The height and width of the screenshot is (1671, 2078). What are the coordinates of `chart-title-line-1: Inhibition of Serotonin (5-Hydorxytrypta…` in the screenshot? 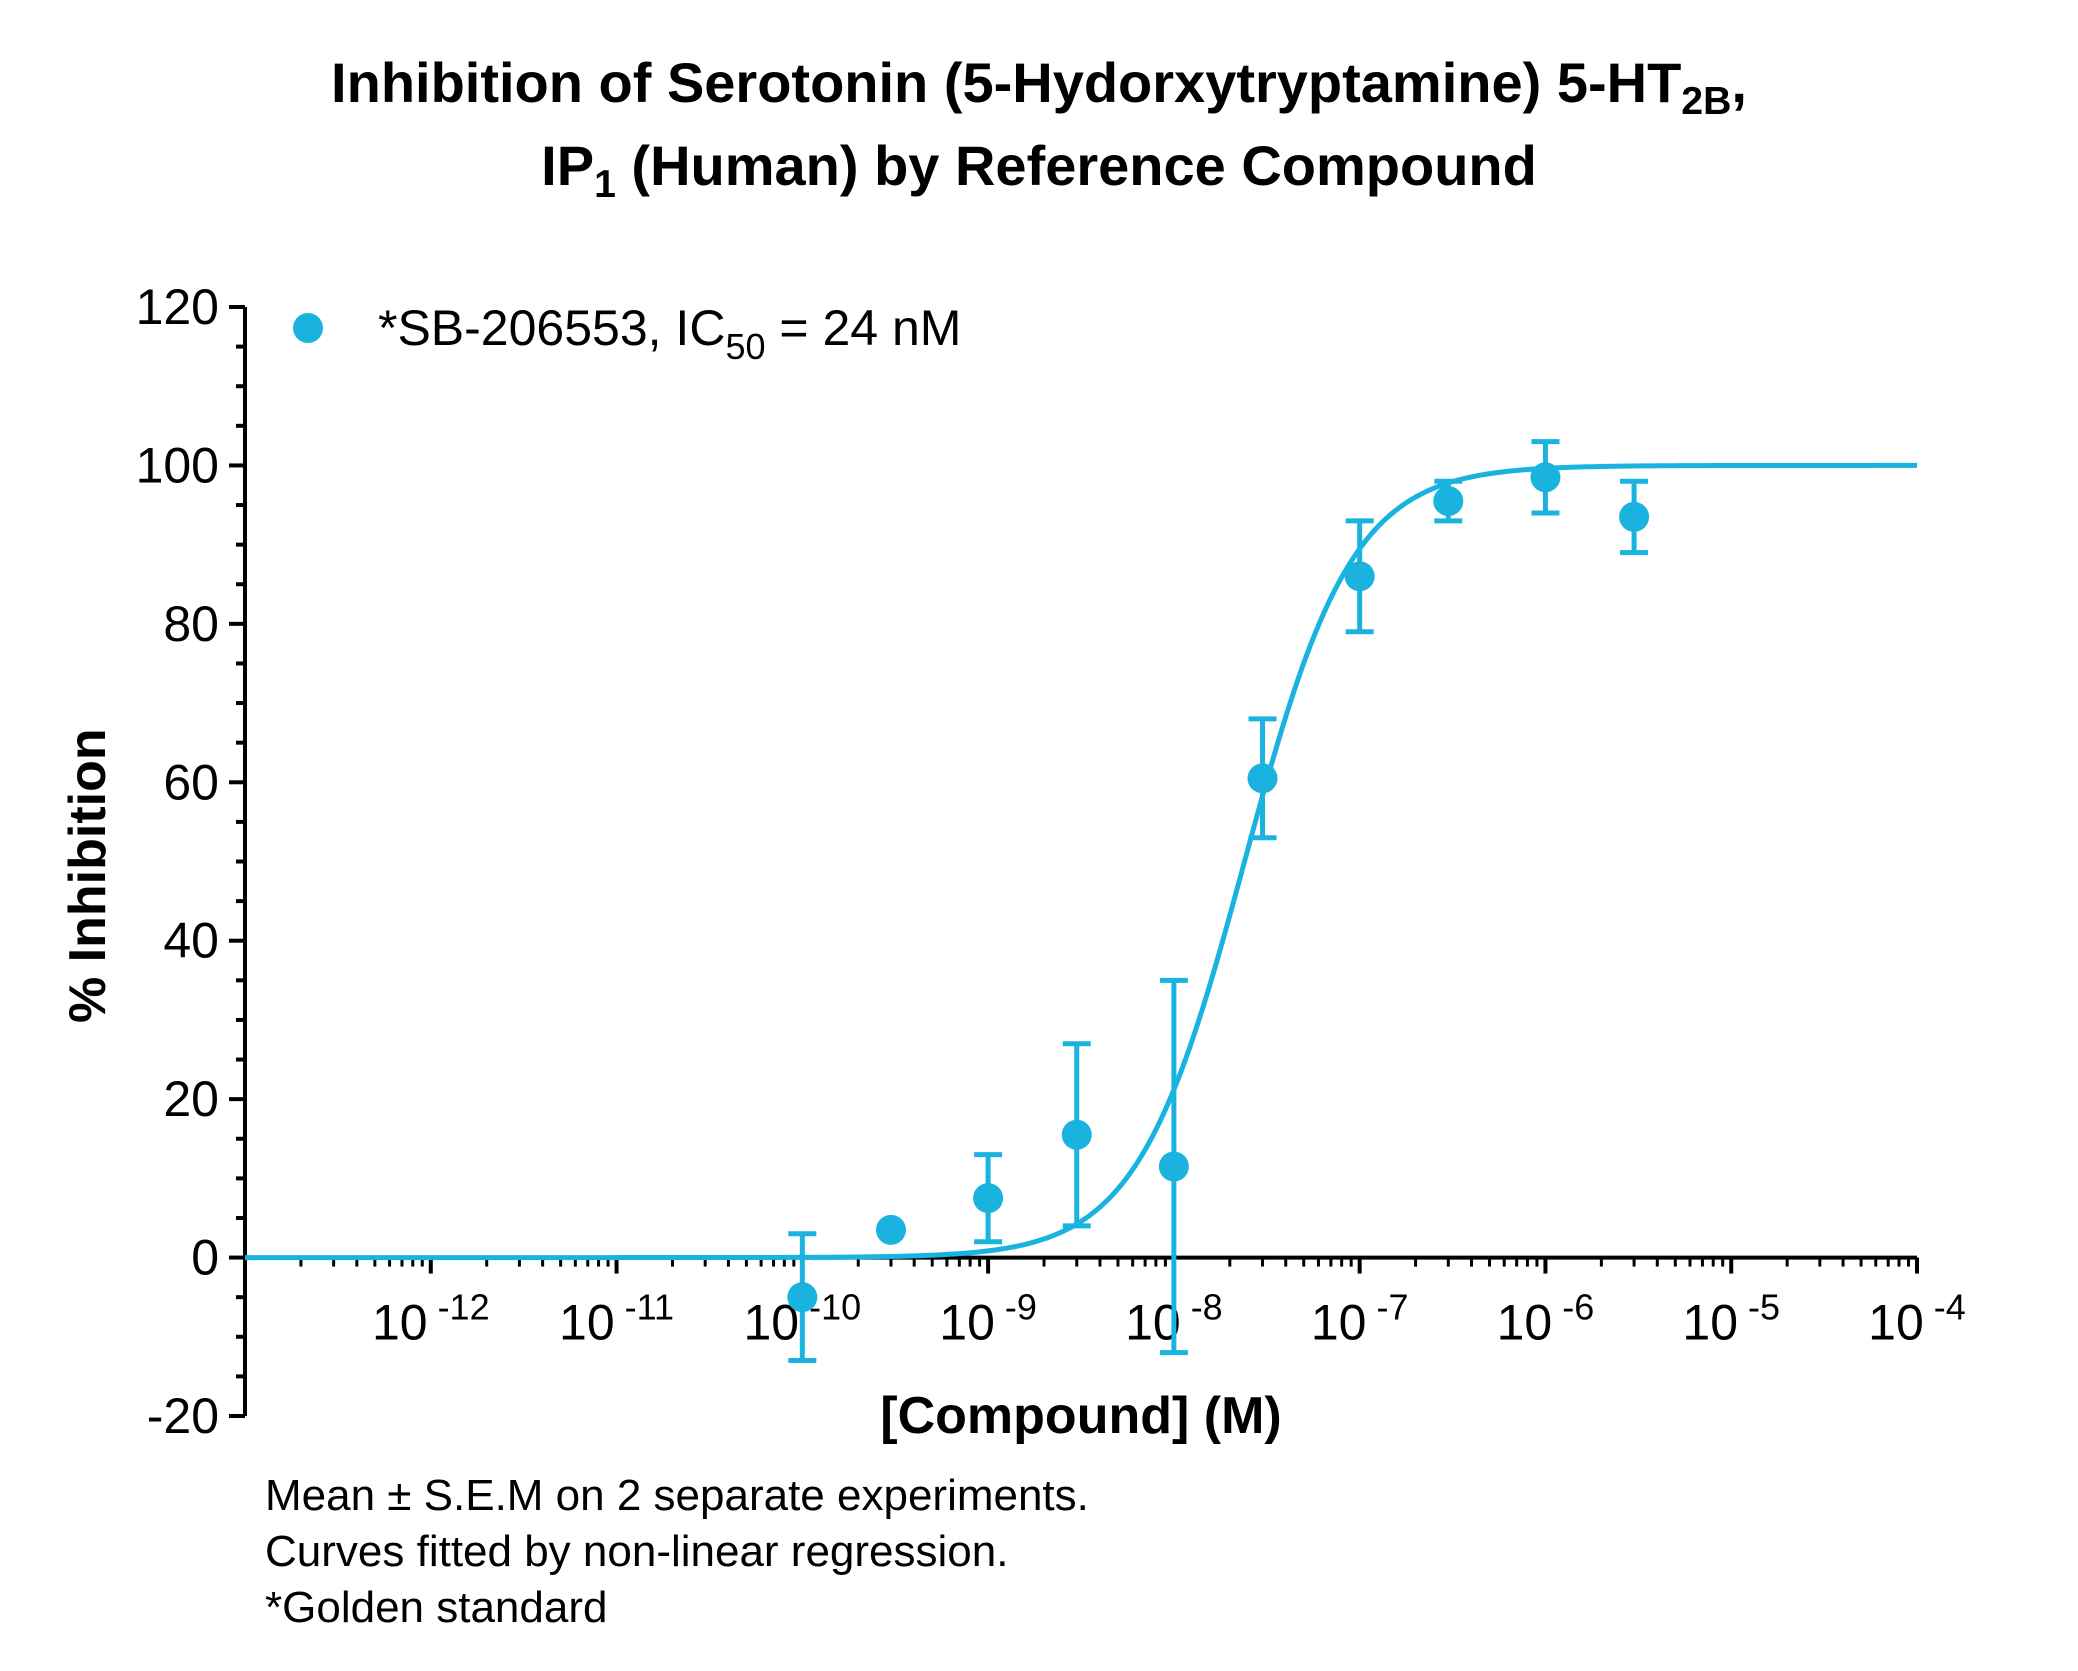 It's located at (1039, 88).